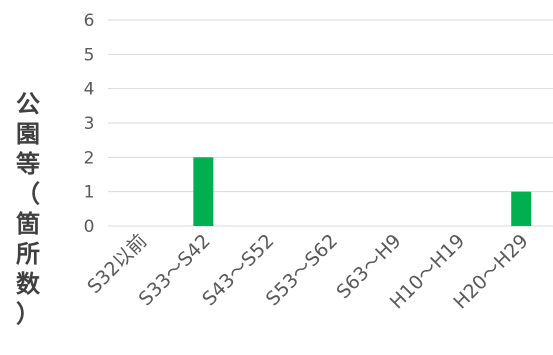  I want to click on y-axis-title-char: ）, so click(28, 314).